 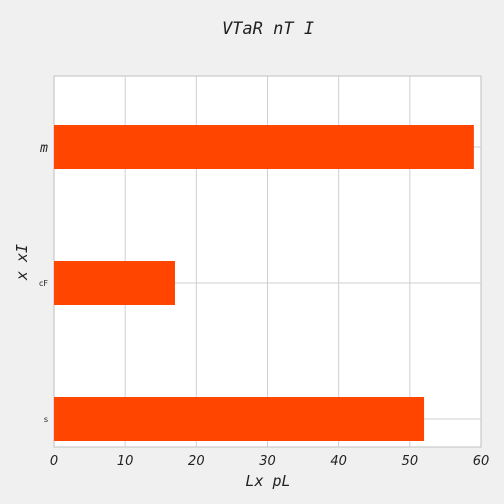 What do you see at coordinates (114, 283) in the screenshot?
I see `bar-cF` at bounding box center [114, 283].